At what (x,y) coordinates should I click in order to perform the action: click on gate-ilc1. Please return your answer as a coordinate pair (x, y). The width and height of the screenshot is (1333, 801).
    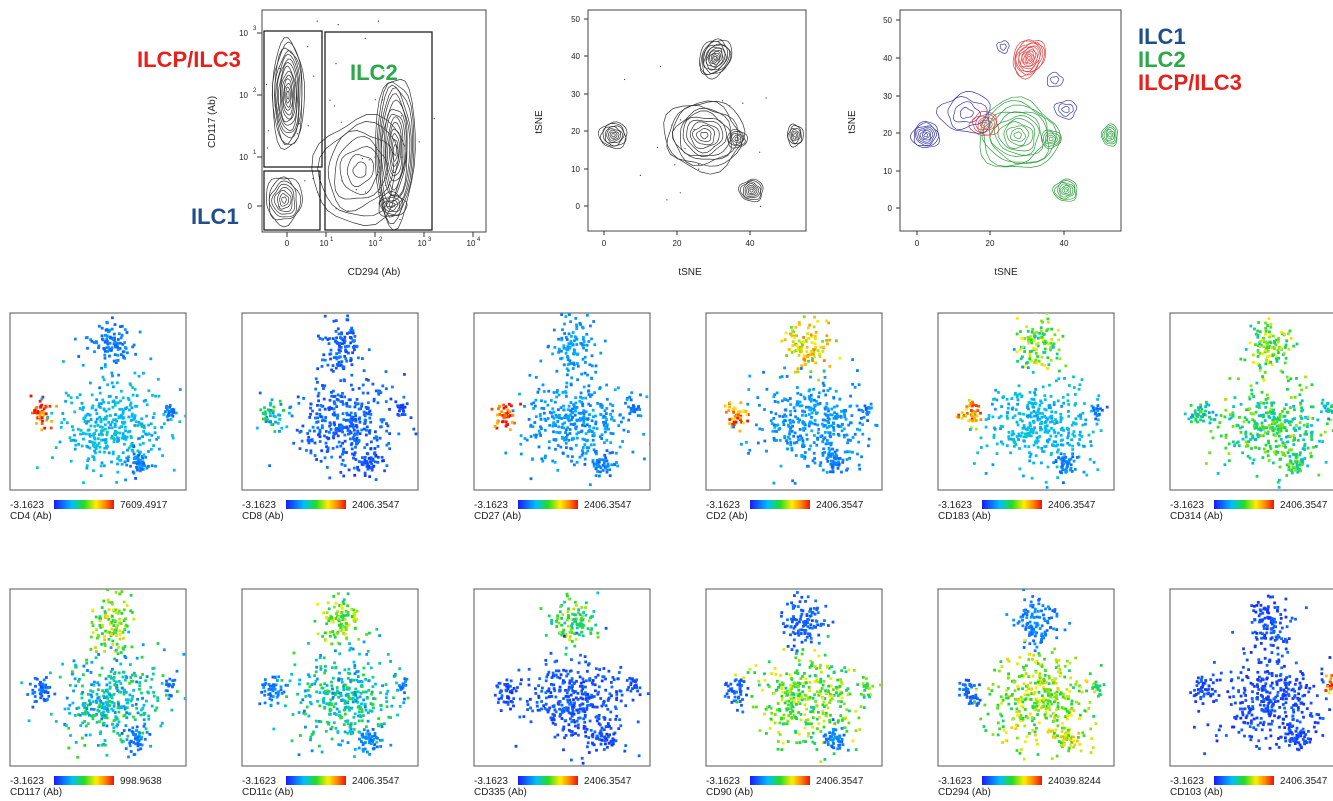
    Looking at the image, I should click on (292, 200).